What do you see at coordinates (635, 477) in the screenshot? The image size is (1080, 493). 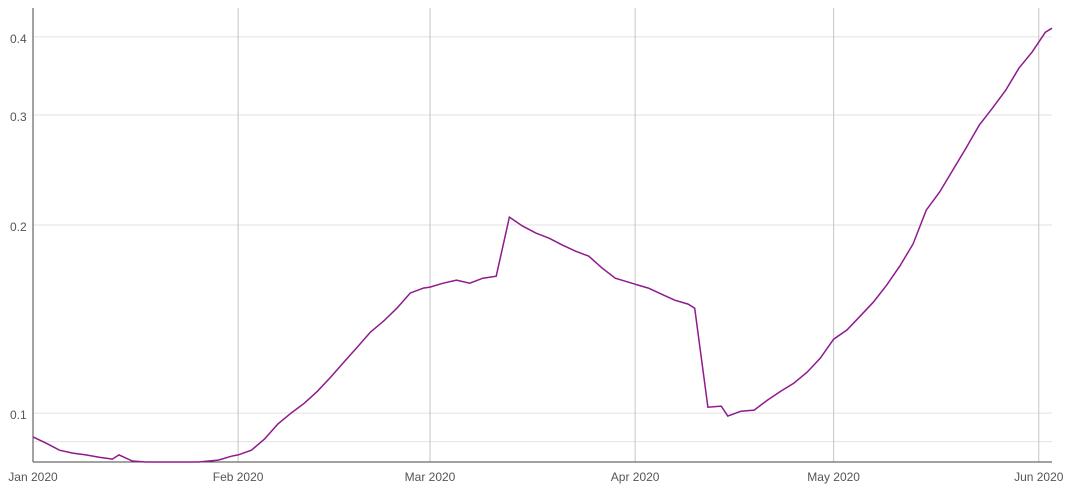 I see `x-tick-label: Apr 2020` at bounding box center [635, 477].